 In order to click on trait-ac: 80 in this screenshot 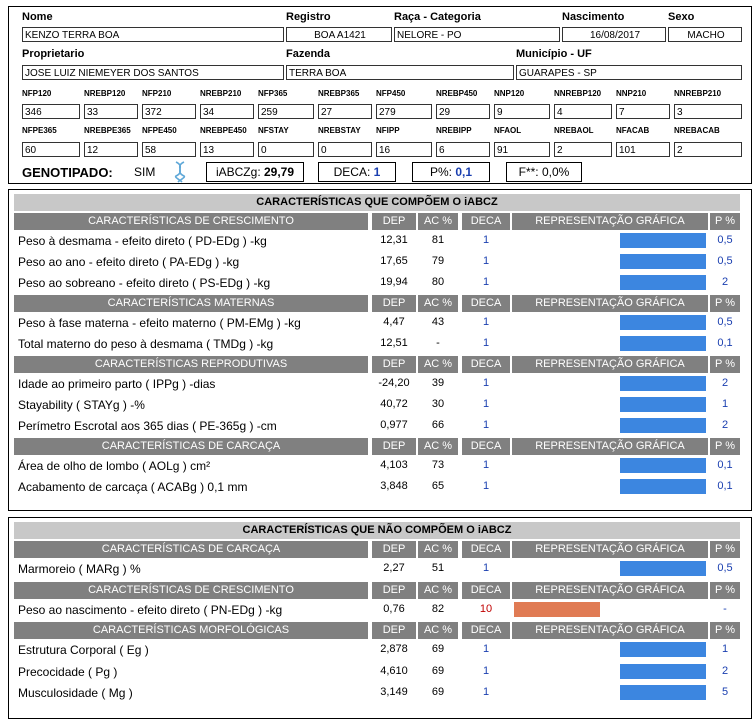, I will do `click(438, 282)`.